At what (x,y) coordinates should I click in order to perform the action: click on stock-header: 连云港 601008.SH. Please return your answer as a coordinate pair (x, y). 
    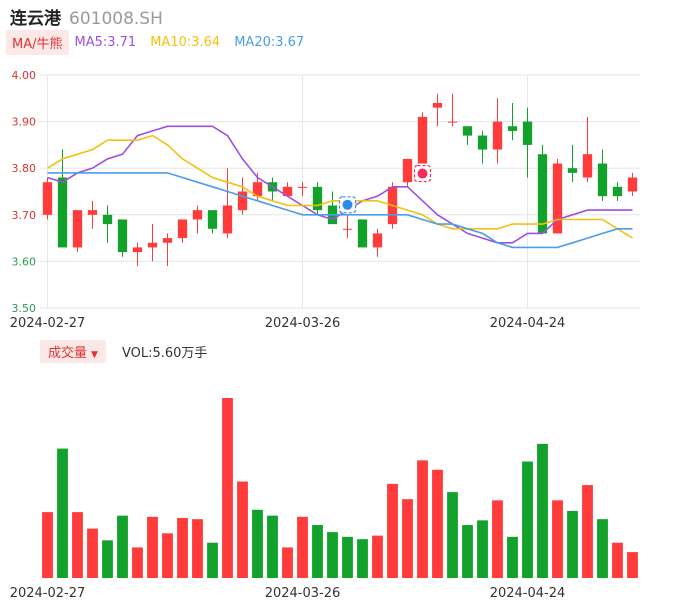
    Looking at the image, I should click on (86, 16).